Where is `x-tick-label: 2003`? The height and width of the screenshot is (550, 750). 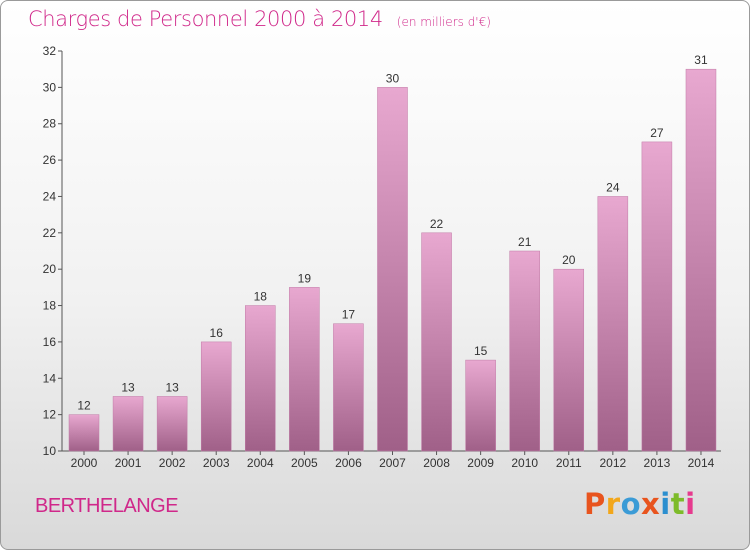
x-tick-label: 2003 is located at coordinates (216, 463).